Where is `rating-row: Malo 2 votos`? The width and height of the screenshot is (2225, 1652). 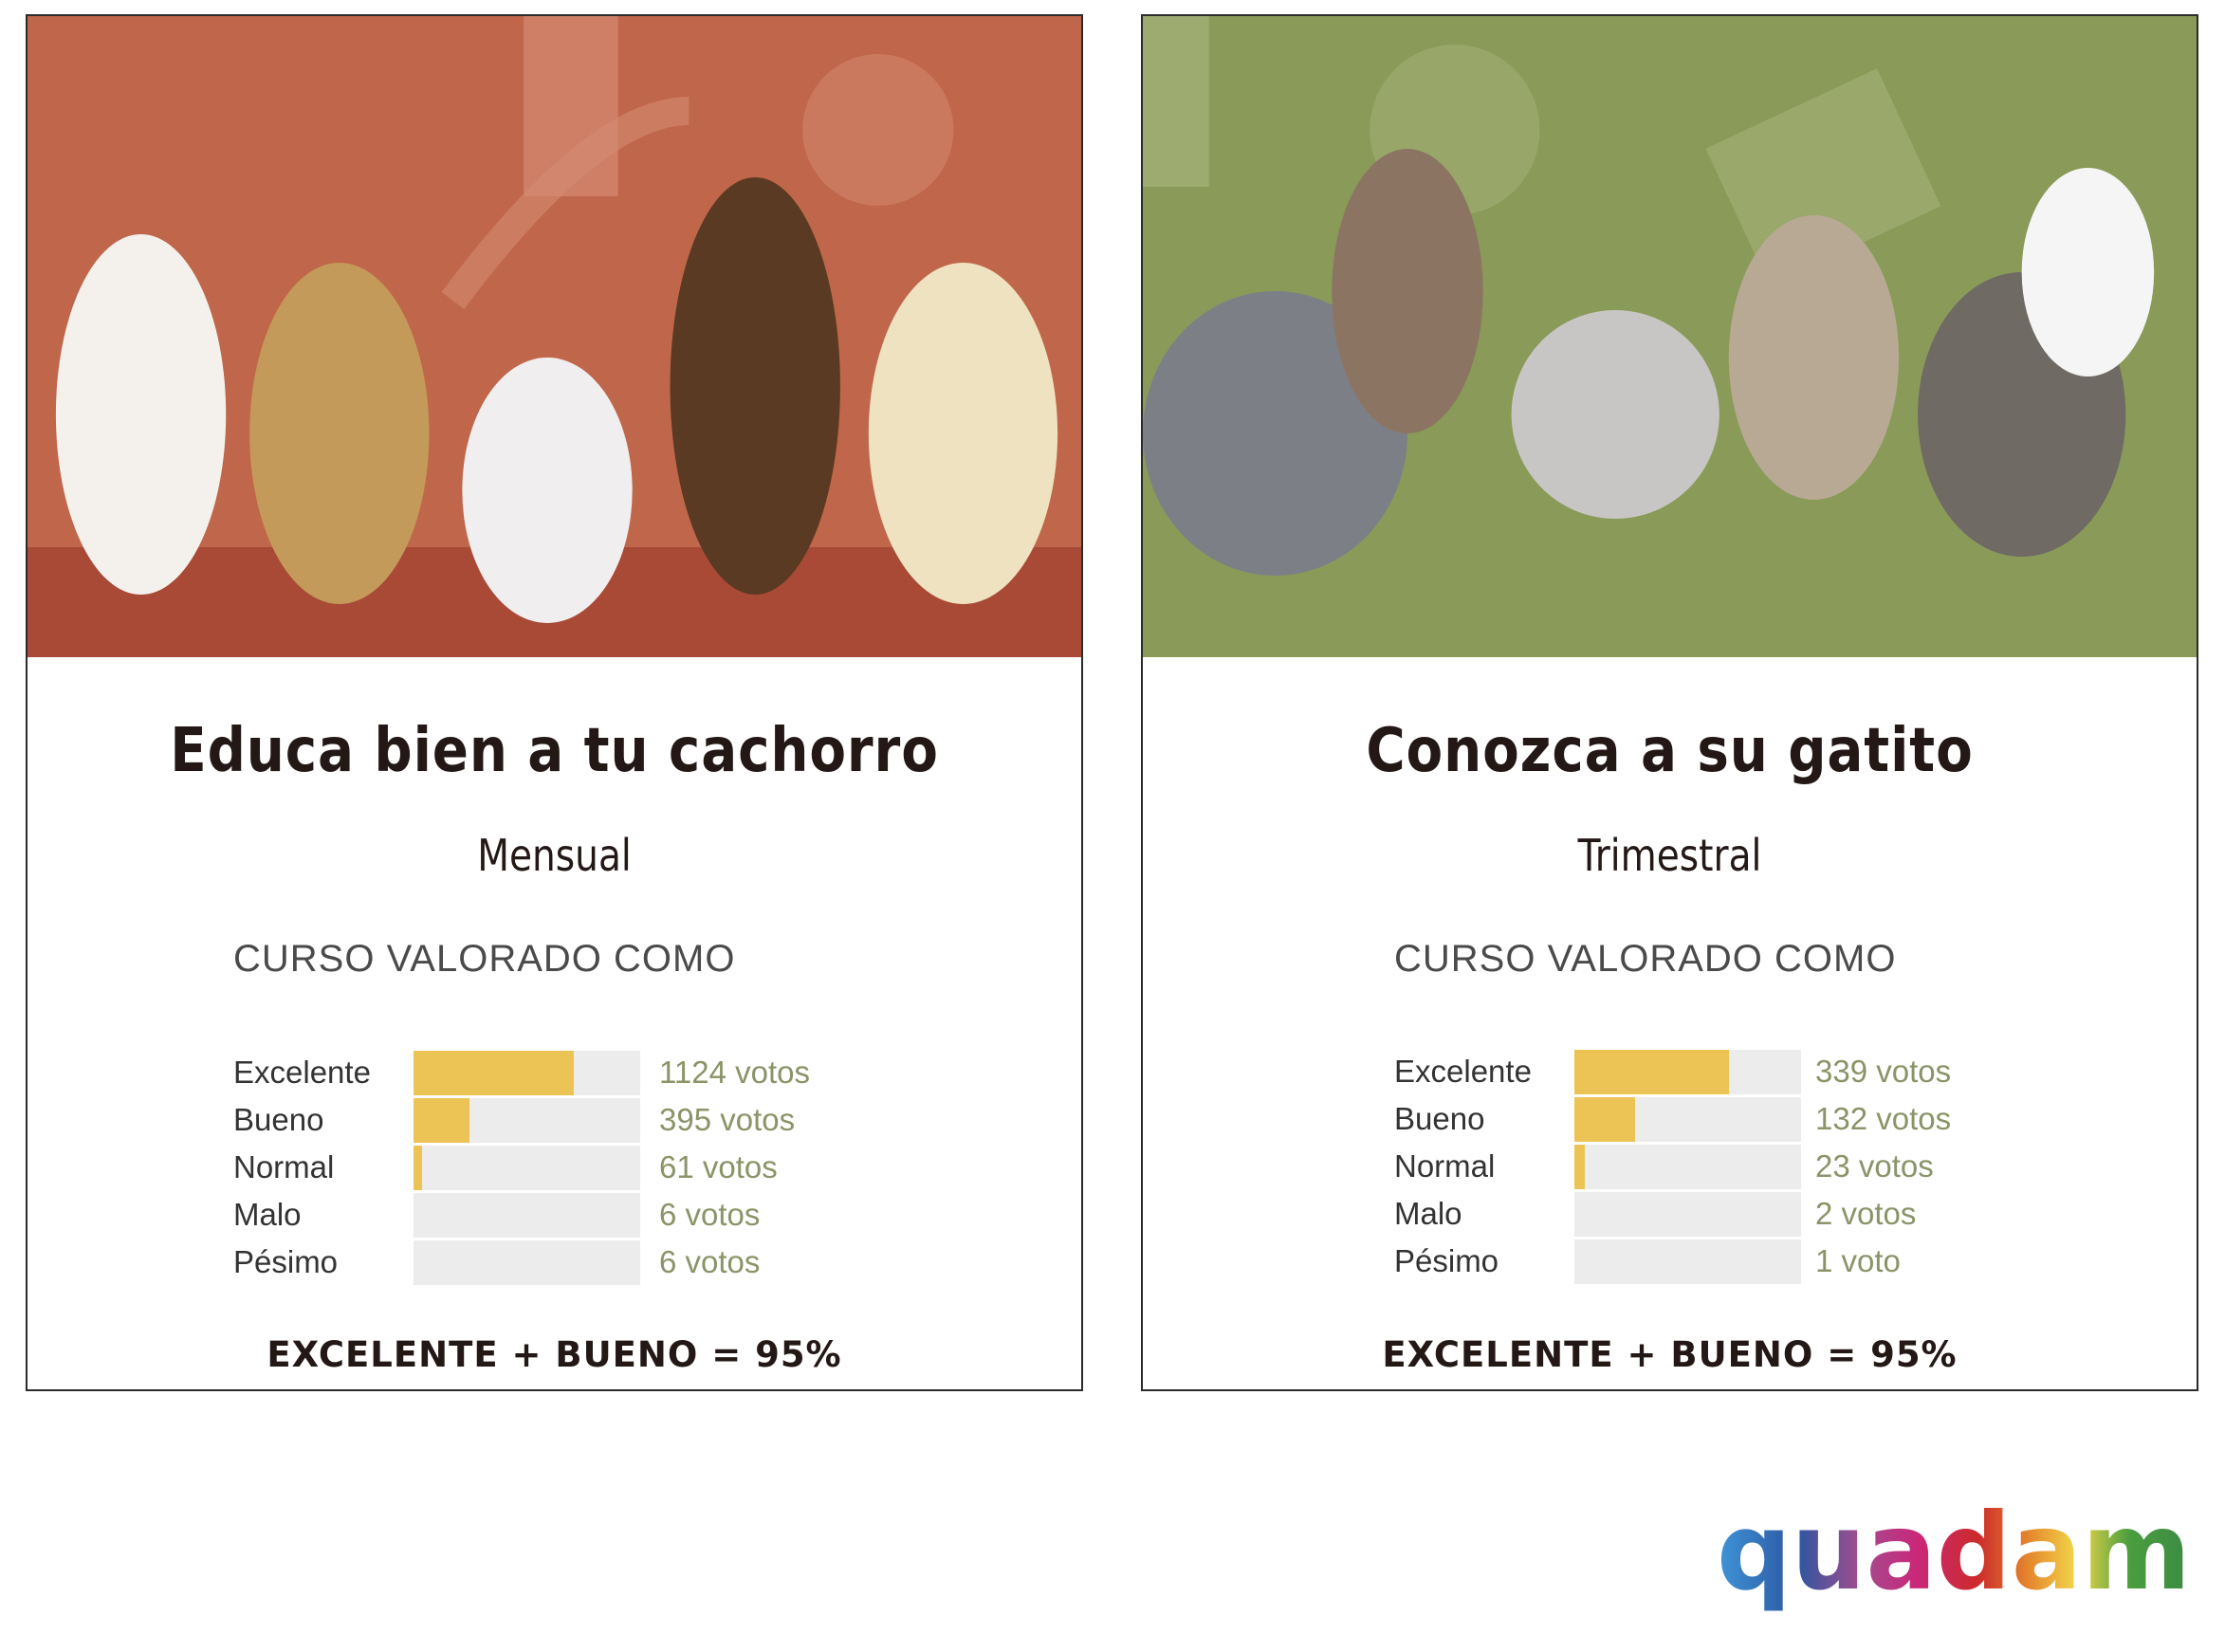 rating-row: Malo 2 votos is located at coordinates (1764, 1215).